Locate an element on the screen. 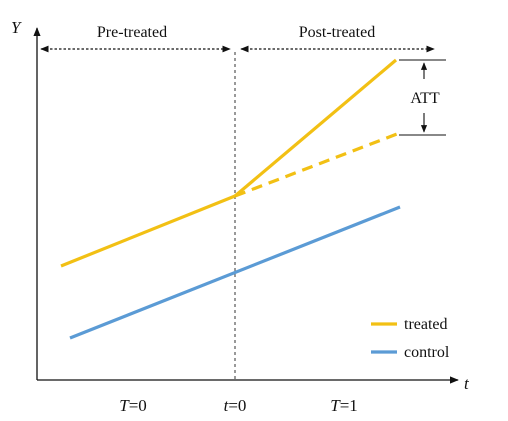 Image resolution: width=508 pixels, height=421 pixels. y-axis-label: Y is located at coordinates (16, 27).